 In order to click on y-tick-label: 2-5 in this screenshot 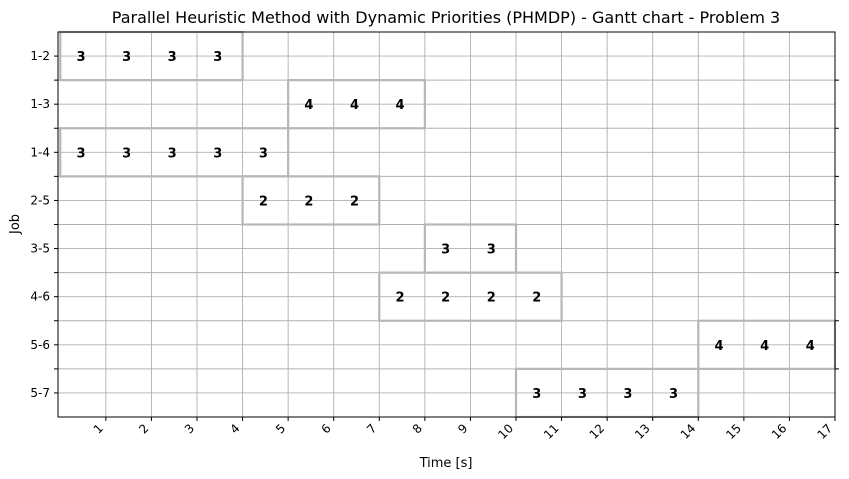, I will do `click(40, 200)`.